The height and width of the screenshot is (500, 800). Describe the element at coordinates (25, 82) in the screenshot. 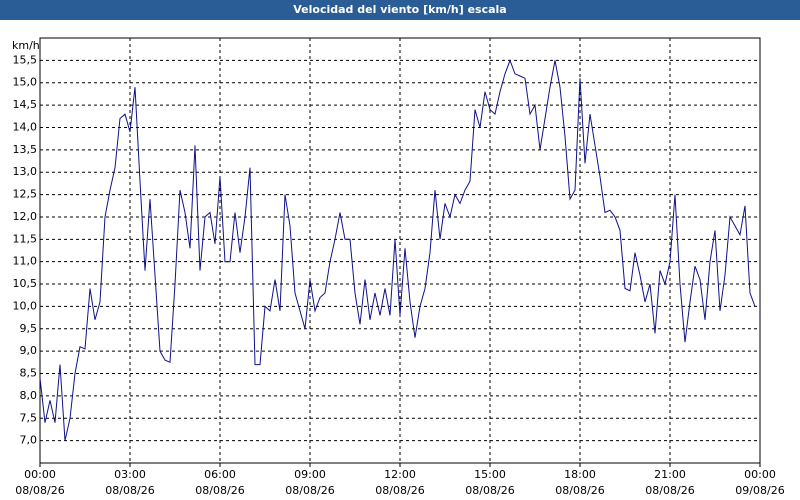

I see `y-tick-label: 15,0` at that location.